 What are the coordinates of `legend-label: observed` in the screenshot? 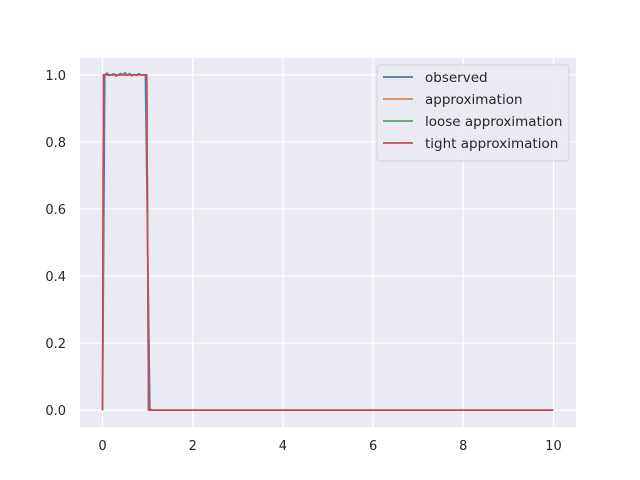 It's located at (456, 78).